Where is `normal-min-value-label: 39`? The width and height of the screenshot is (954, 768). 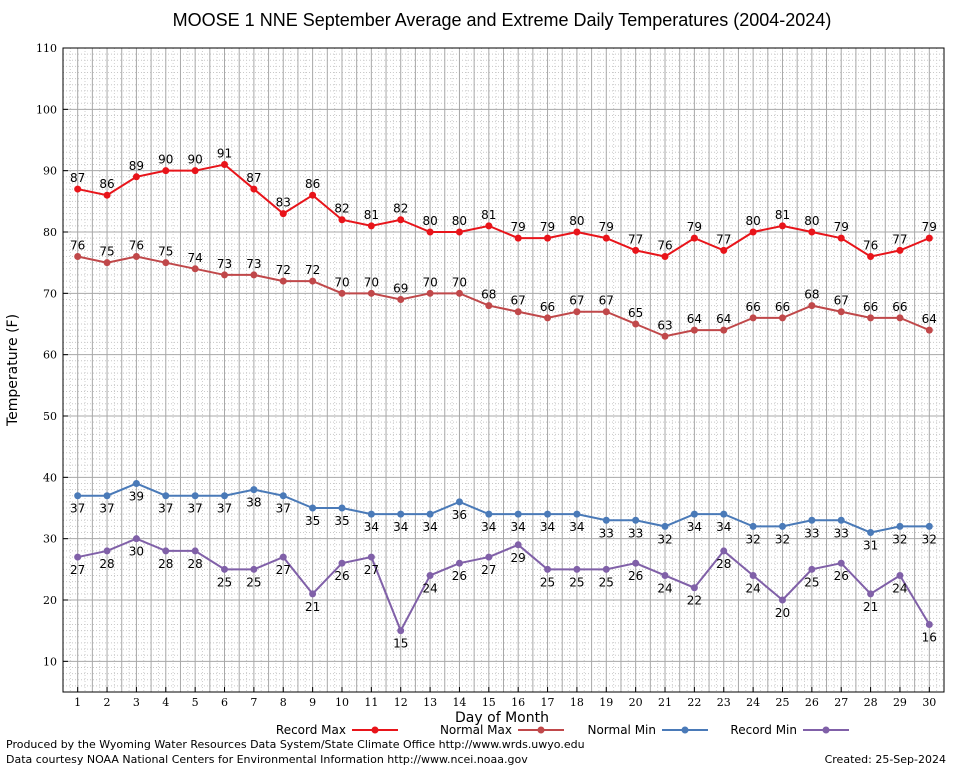 normal-min-value-label: 39 is located at coordinates (136, 496).